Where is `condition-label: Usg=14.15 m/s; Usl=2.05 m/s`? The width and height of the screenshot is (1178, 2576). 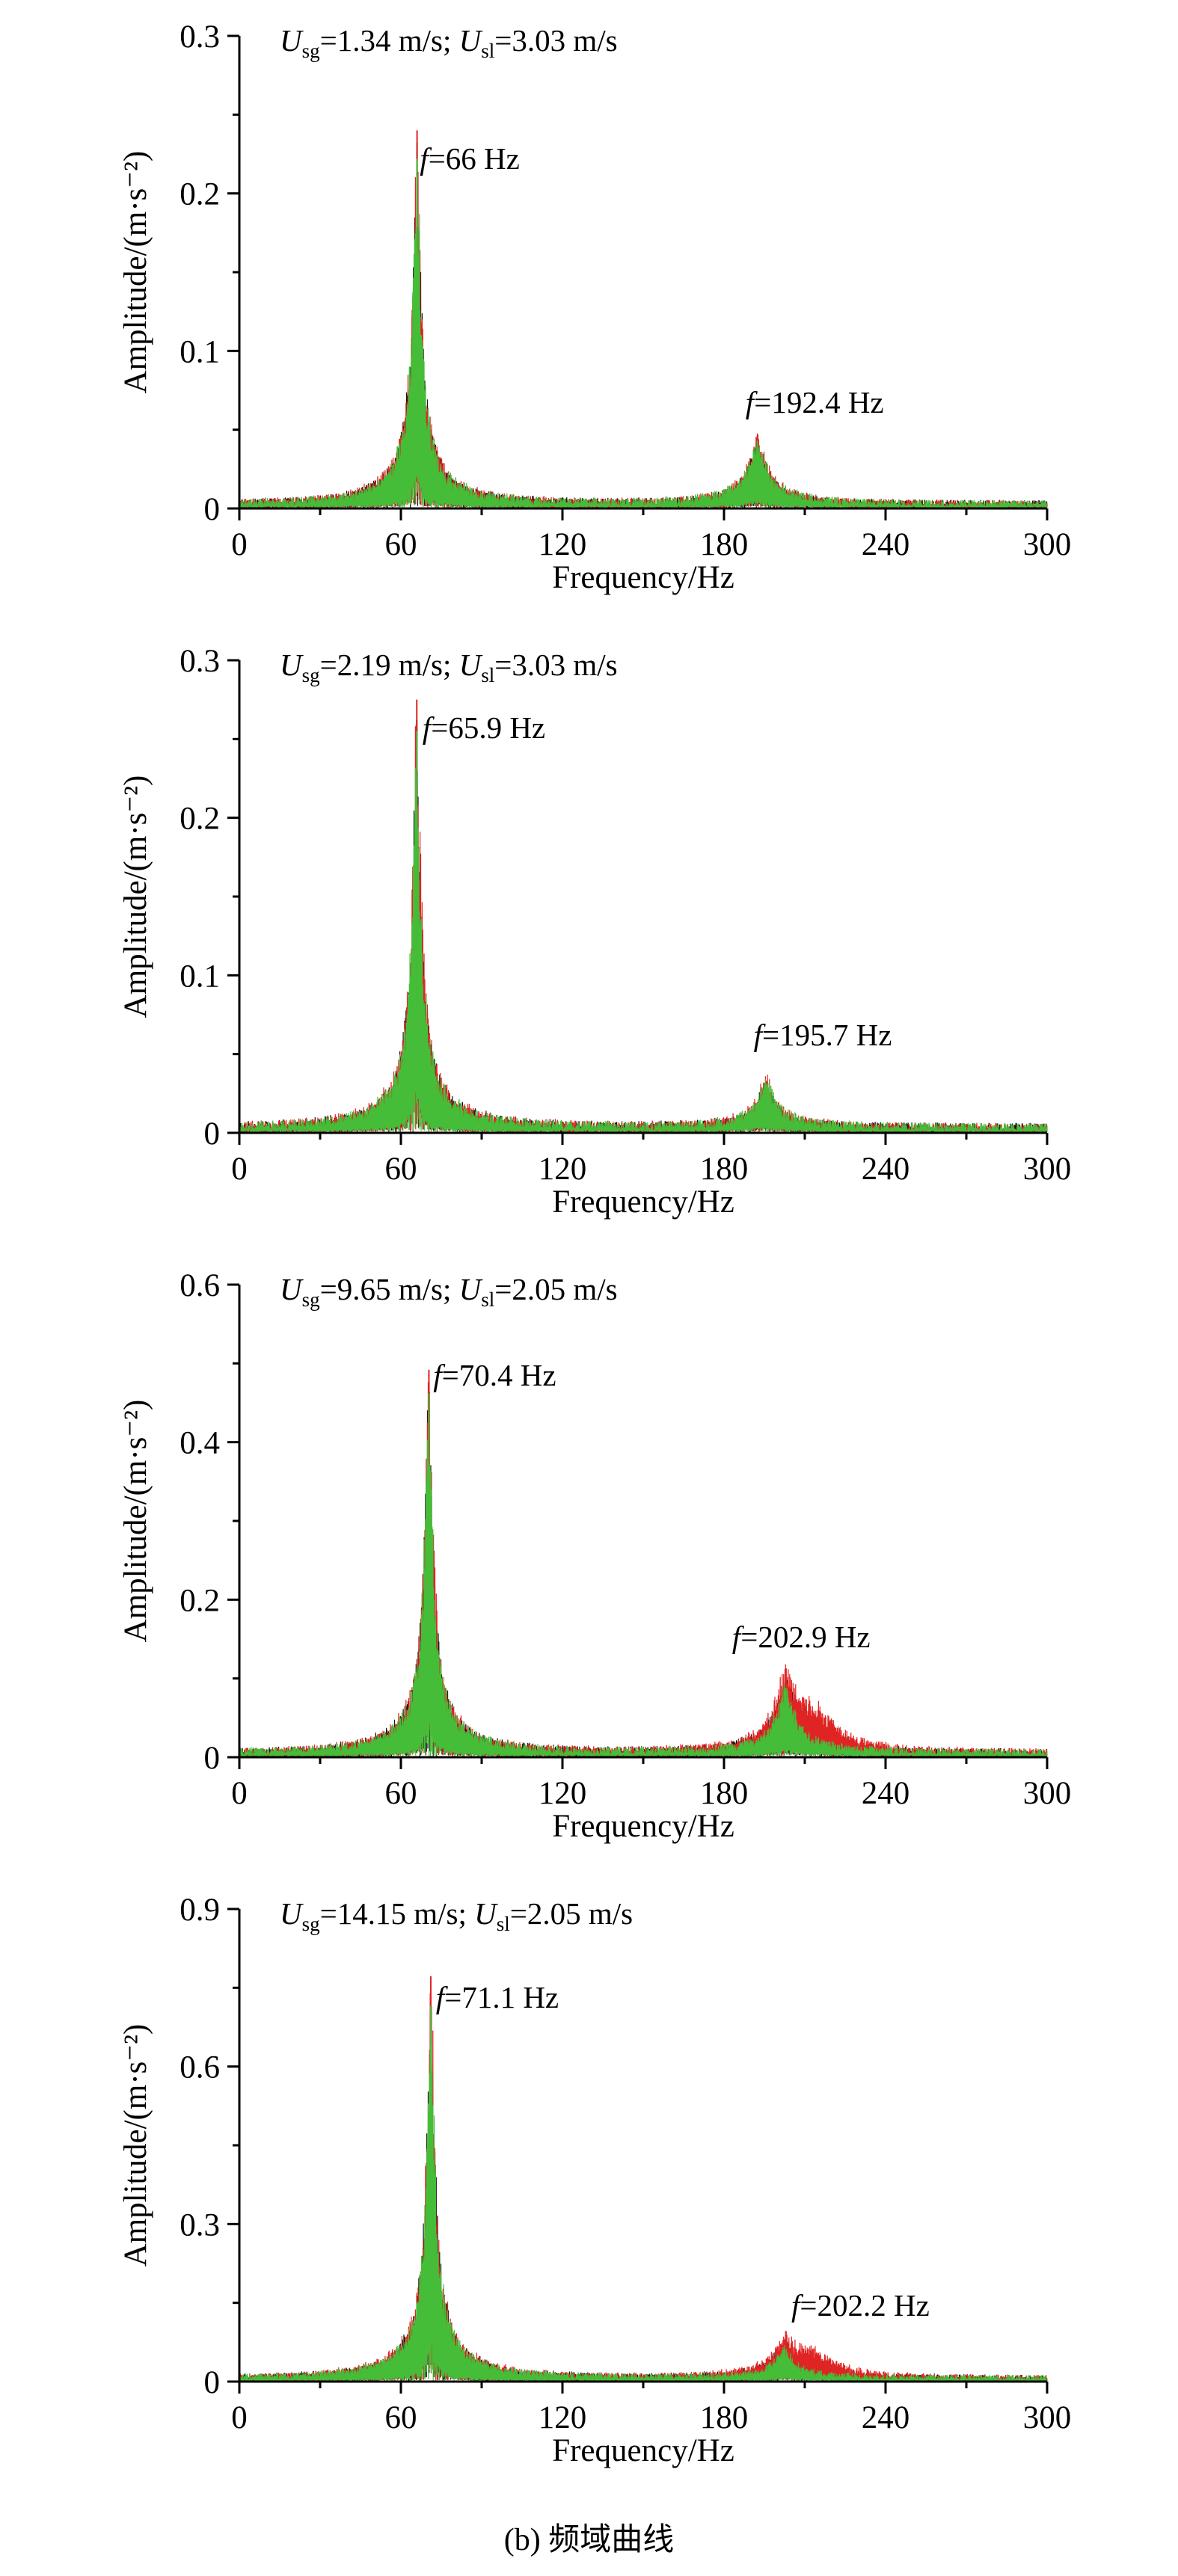
condition-label: Usg=14.15 m/s; Usl=2.05 m/s is located at coordinates (456, 1916).